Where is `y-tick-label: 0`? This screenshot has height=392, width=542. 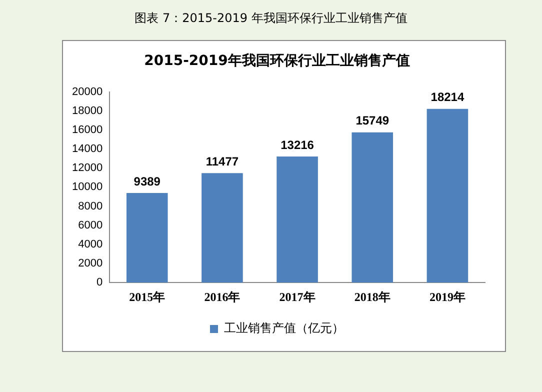
y-tick-label: 0 is located at coordinates (99, 282).